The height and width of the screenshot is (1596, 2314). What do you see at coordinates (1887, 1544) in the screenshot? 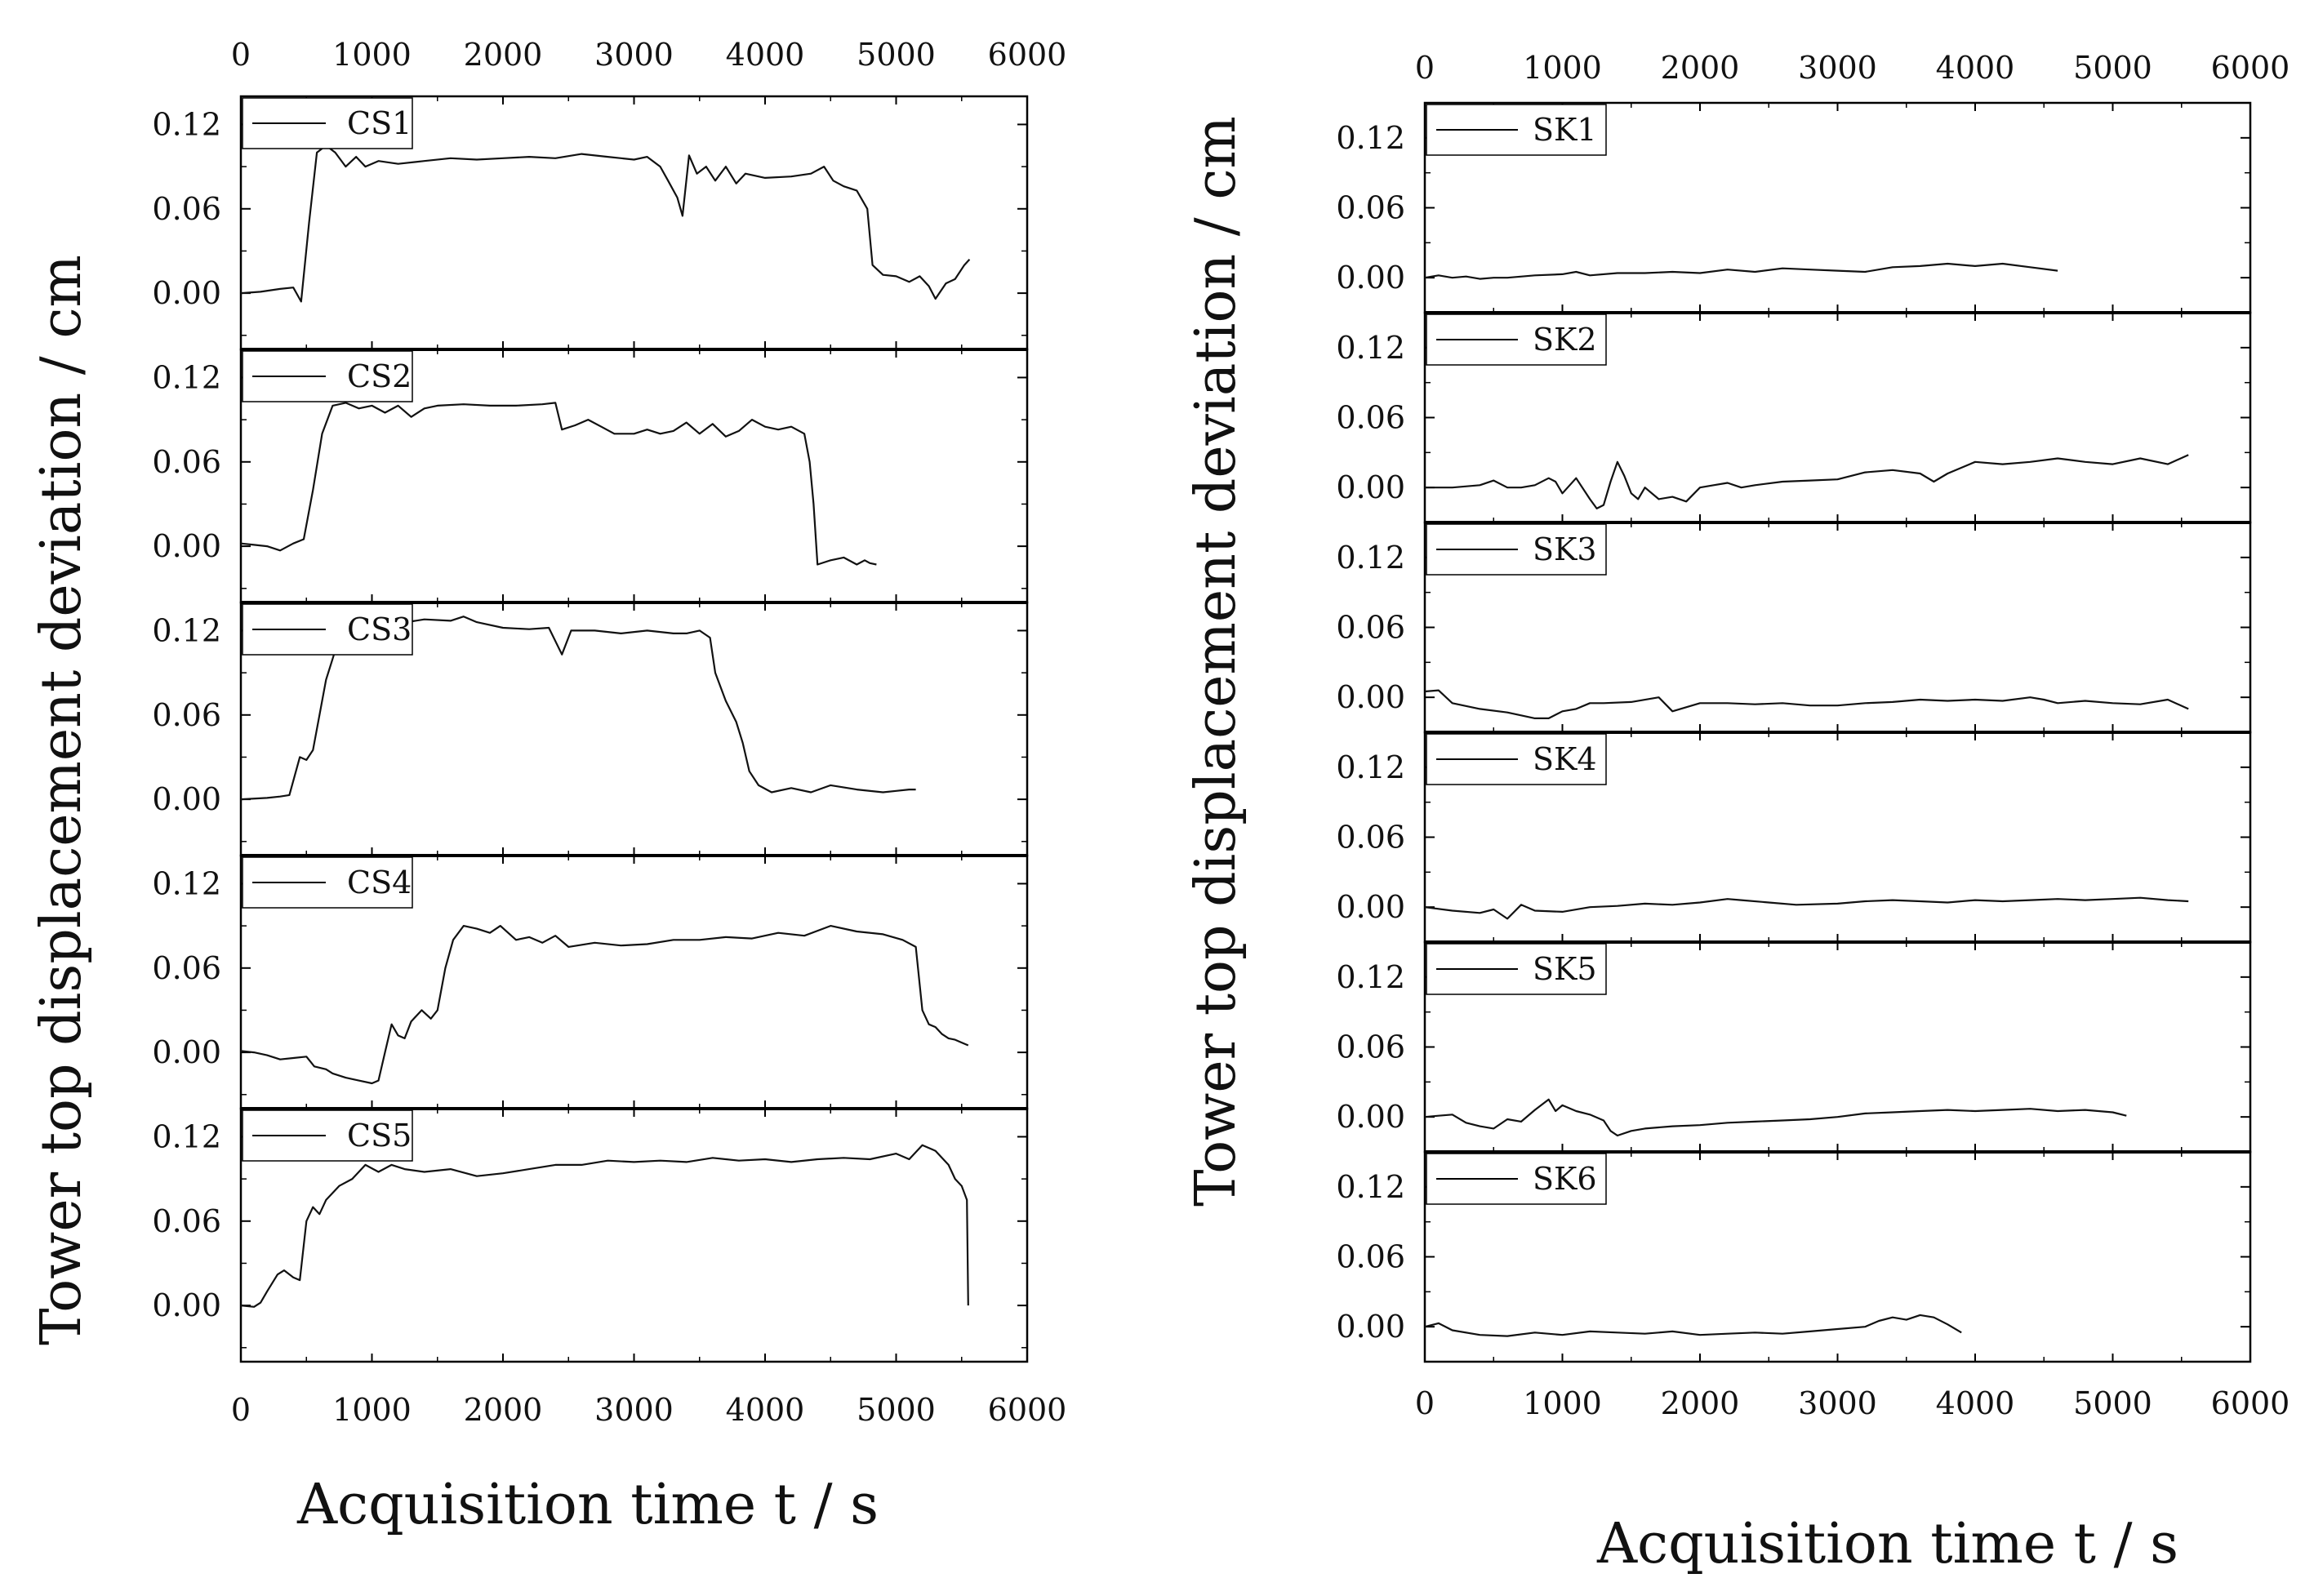
I see `right-x-axis-title: Acquisition time t / s` at bounding box center [1887, 1544].